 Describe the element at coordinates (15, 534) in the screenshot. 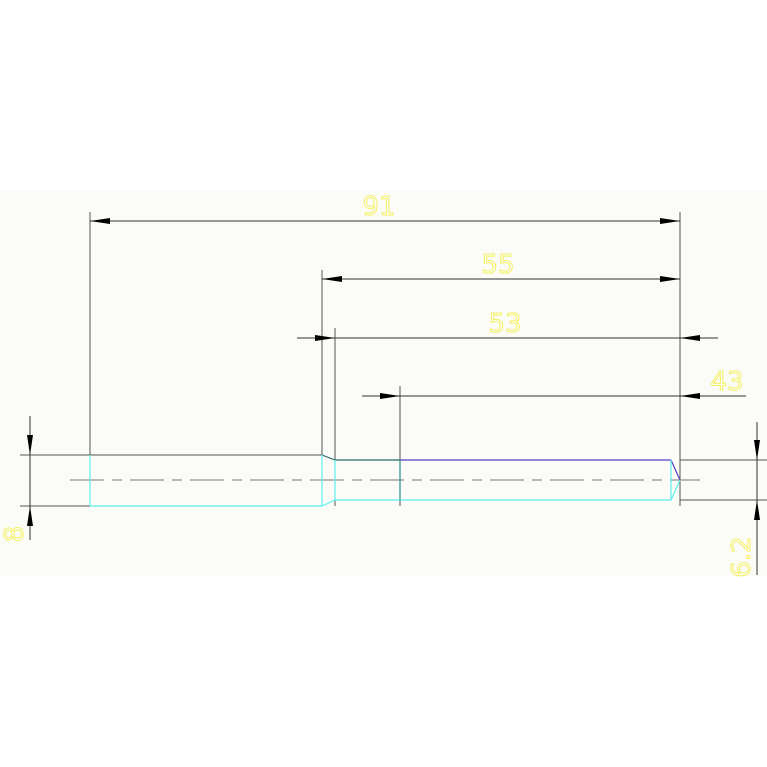

I see `dimension-label-8: 8` at that location.